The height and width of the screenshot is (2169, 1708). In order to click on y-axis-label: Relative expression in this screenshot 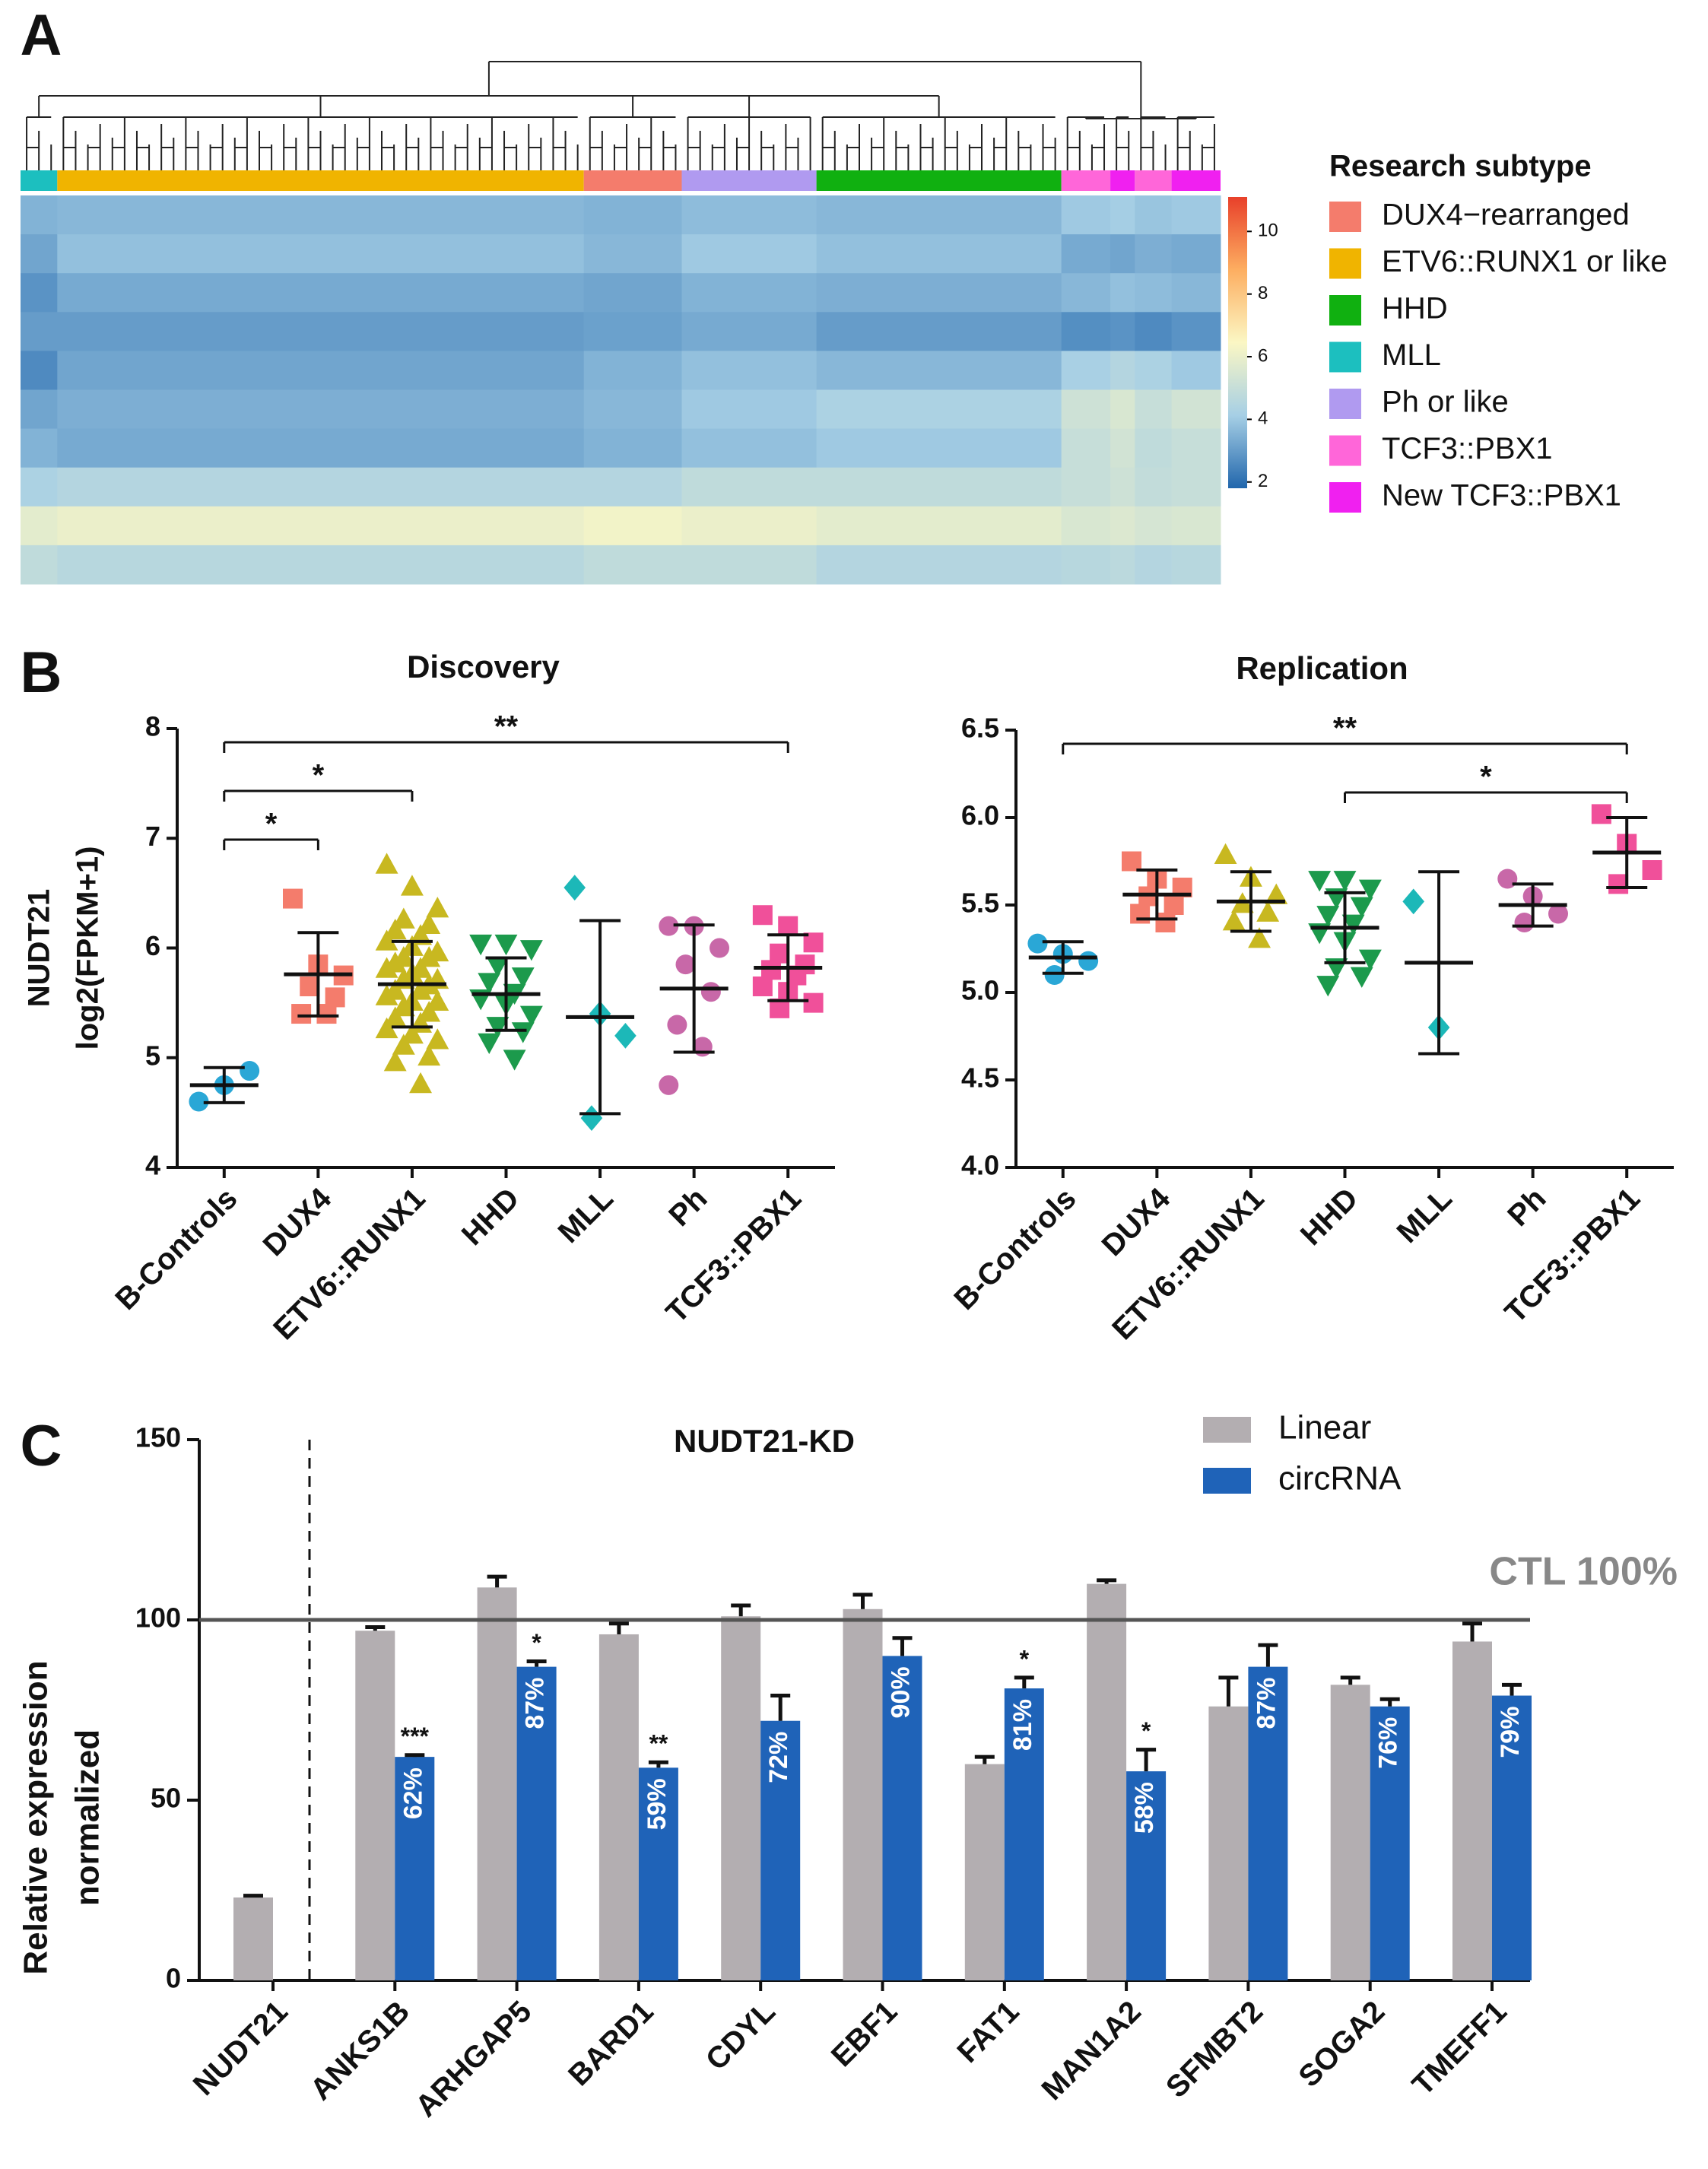, I will do `click(36, 1817)`.